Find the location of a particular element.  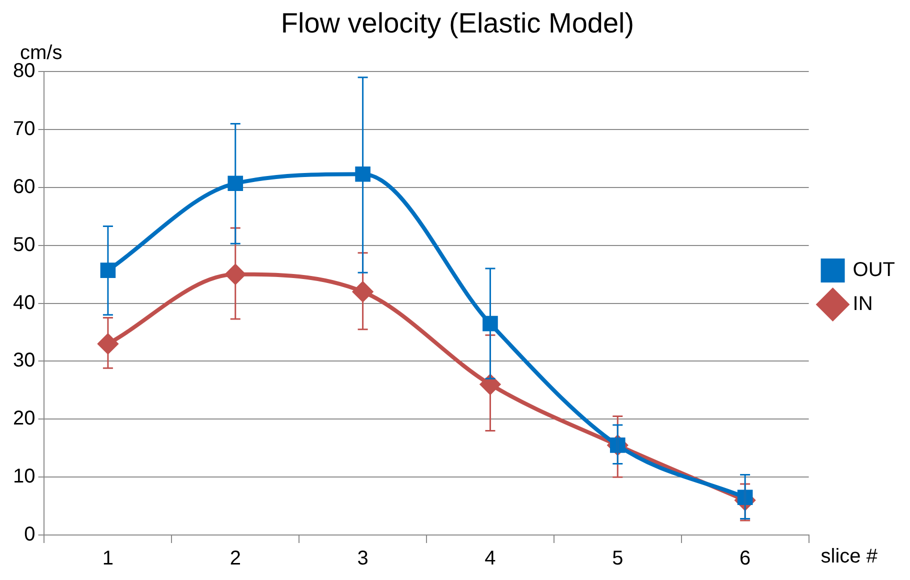

x-axis-title: slice # is located at coordinates (849, 557).